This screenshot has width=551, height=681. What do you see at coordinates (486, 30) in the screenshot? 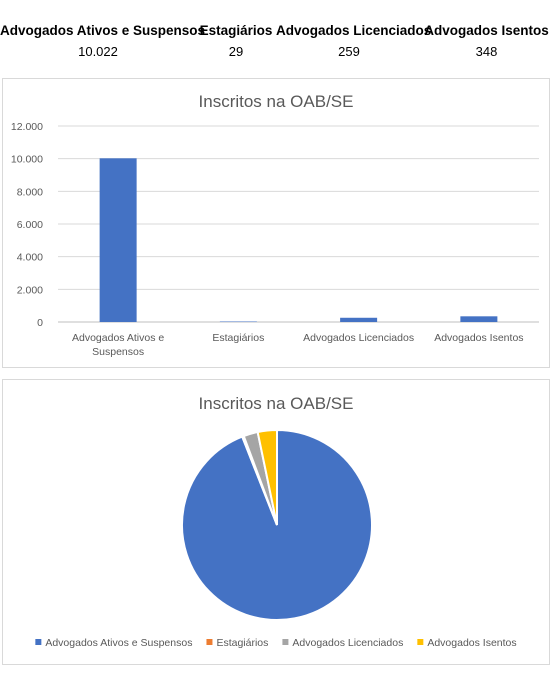
I see `summary-header: Advogados Isentos` at bounding box center [486, 30].